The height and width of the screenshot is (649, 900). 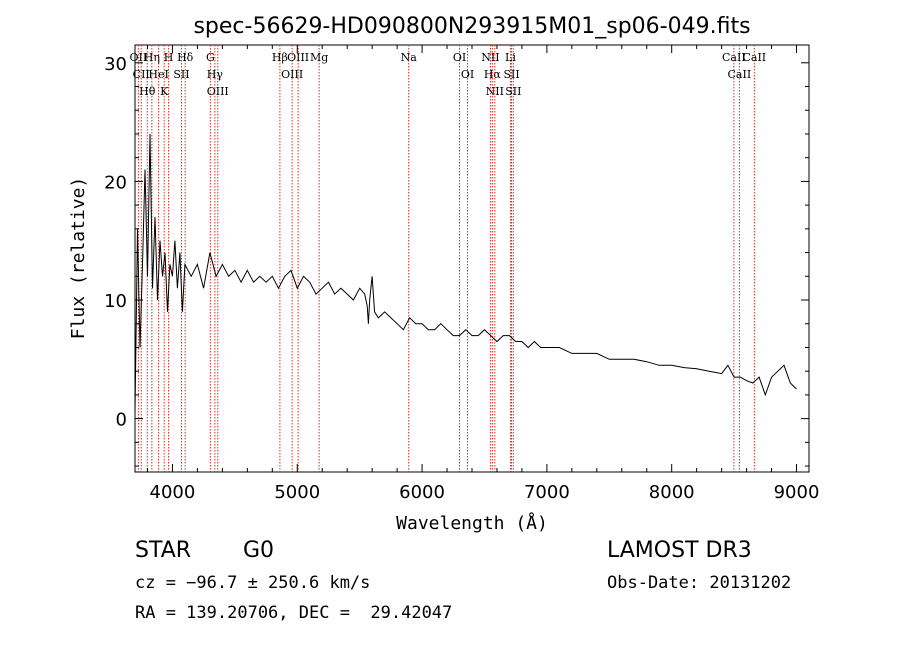 What do you see at coordinates (163, 550) in the screenshot?
I see `object-class: STAR` at bounding box center [163, 550].